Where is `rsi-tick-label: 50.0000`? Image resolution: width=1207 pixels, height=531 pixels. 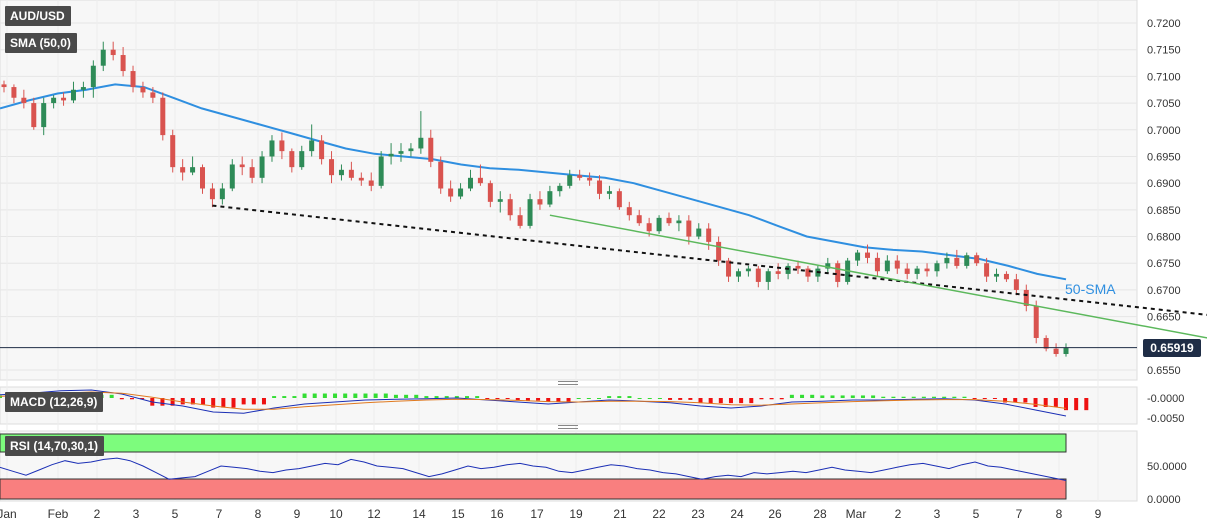 rsi-tick-label: 50.0000 is located at coordinates (1167, 467).